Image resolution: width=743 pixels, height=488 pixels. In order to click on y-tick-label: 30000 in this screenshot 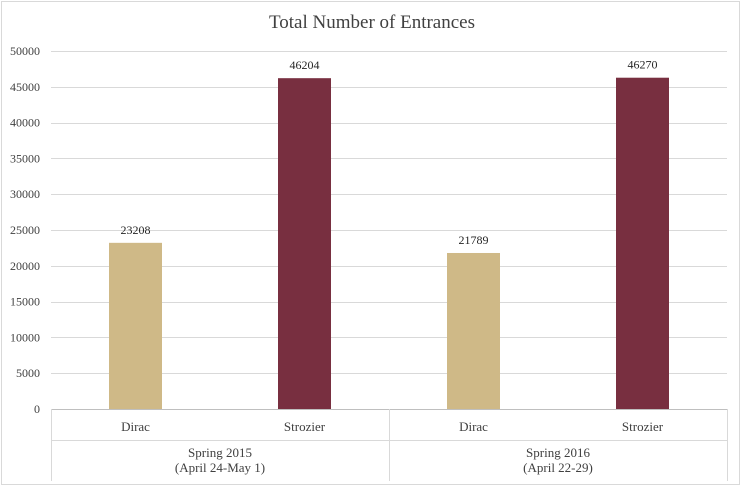, I will do `click(25, 194)`.